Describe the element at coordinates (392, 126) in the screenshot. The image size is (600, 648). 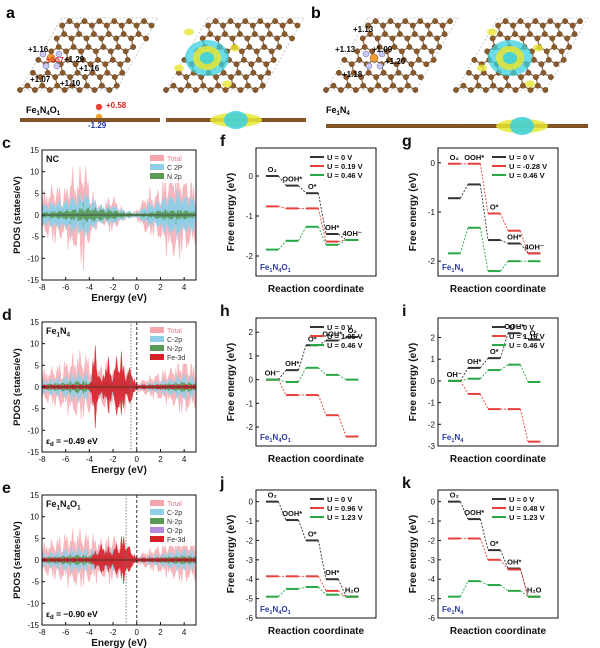
I see `panel-b-side-slab` at that location.